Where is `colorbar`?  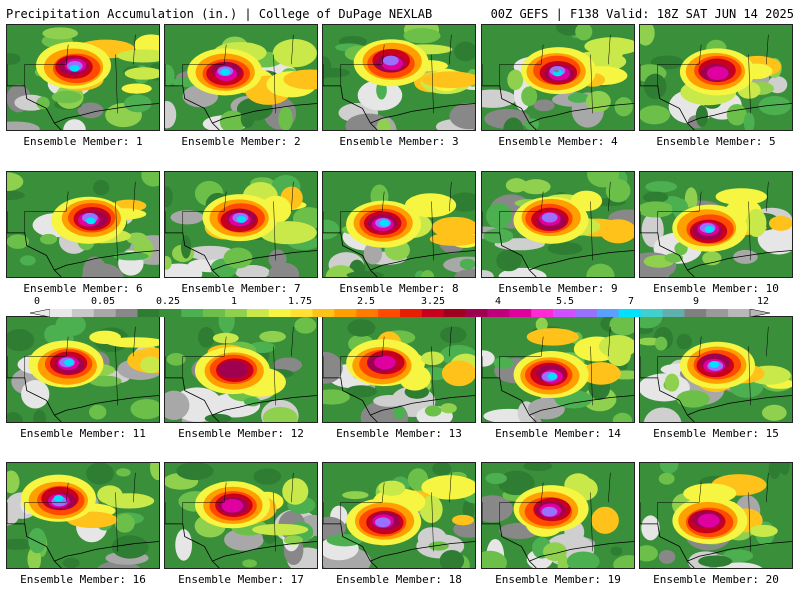 colorbar is located at coordinates (400, 313).